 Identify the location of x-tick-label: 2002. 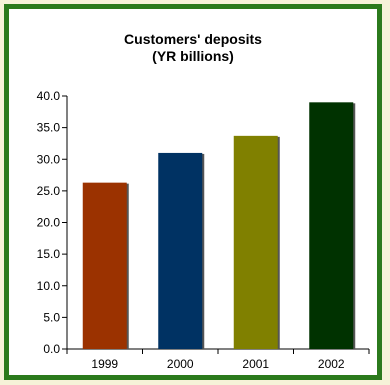
(331, 364).